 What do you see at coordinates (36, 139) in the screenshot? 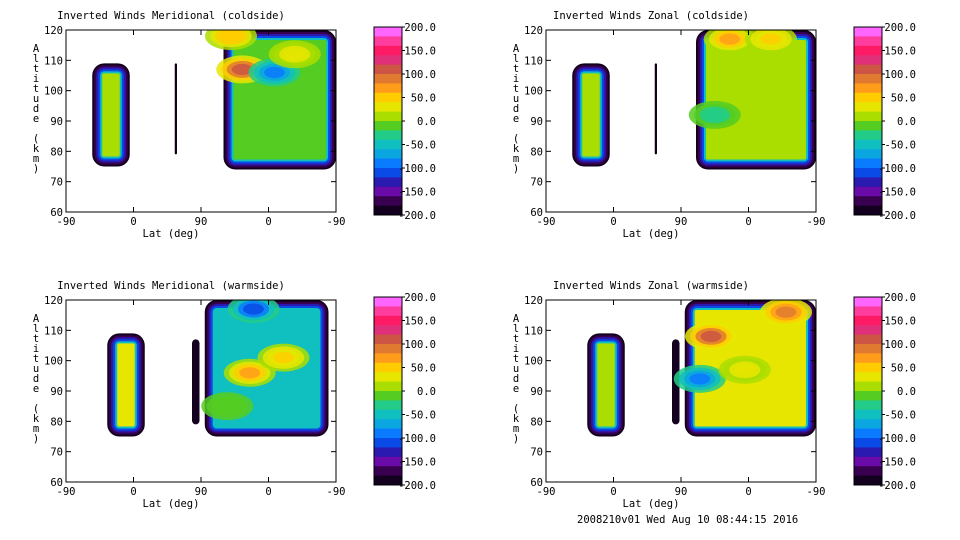
I see `y-axis-label-char: (` at bounding box center [36, 139].